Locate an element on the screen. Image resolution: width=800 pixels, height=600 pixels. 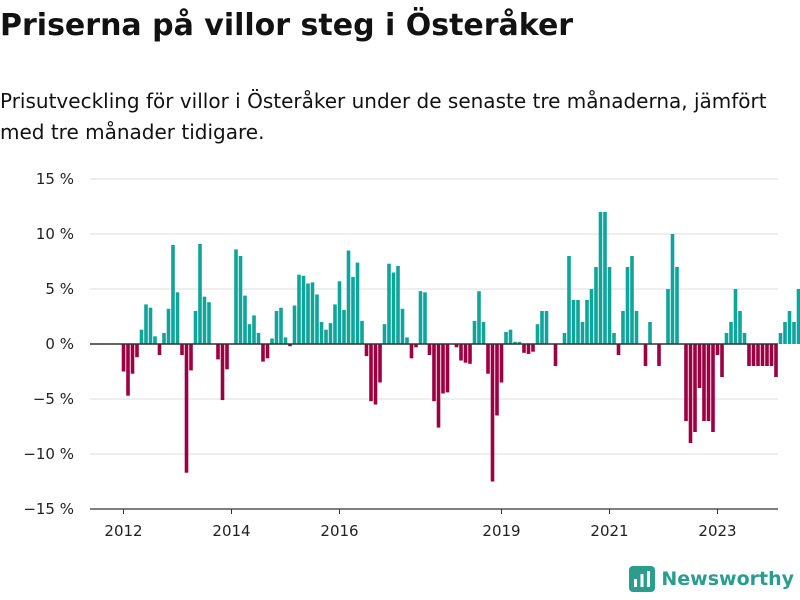
brand-logo: Newsworthy is located at coordinates (711, 579).